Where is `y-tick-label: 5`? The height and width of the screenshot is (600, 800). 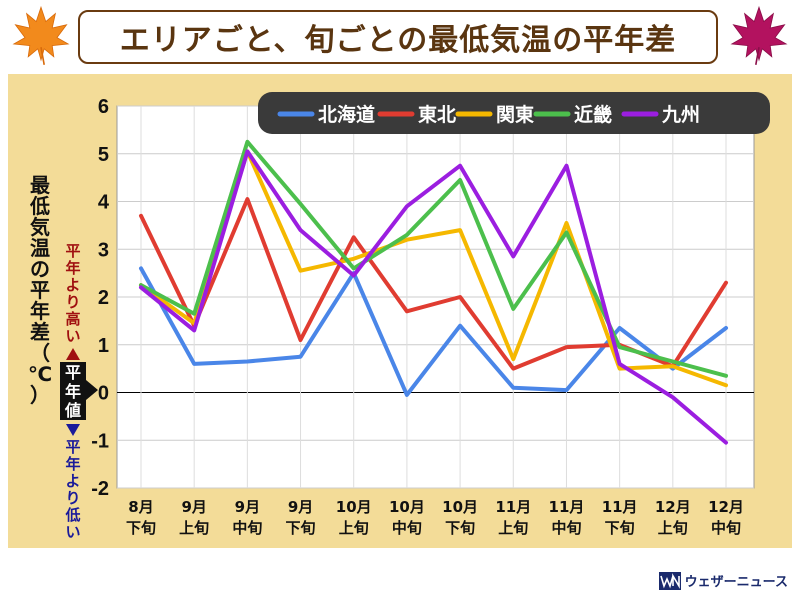
y-tick-label: 5 is located at coordinates (103, 155).